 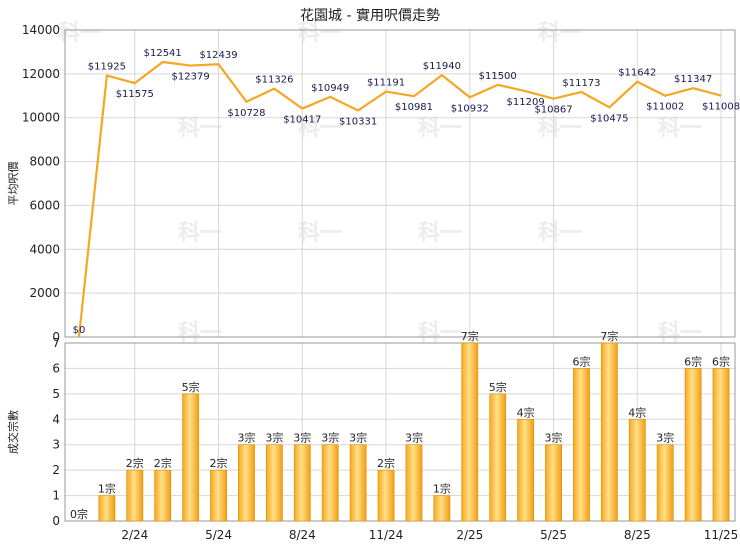 What do you see at coordinates (330, 88) in the screenshot?
I see `price-data-label: $10949` at bounding box center [330, 88].